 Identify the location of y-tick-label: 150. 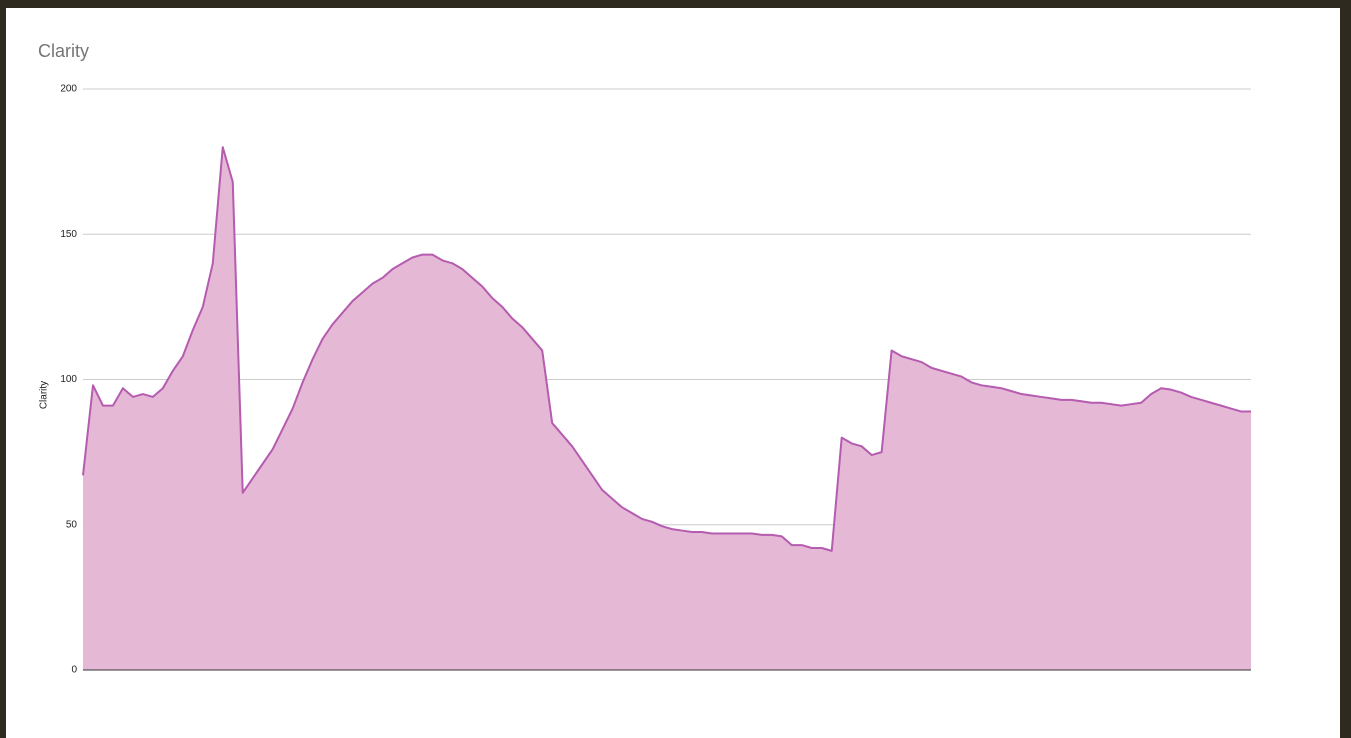
(68, 234).